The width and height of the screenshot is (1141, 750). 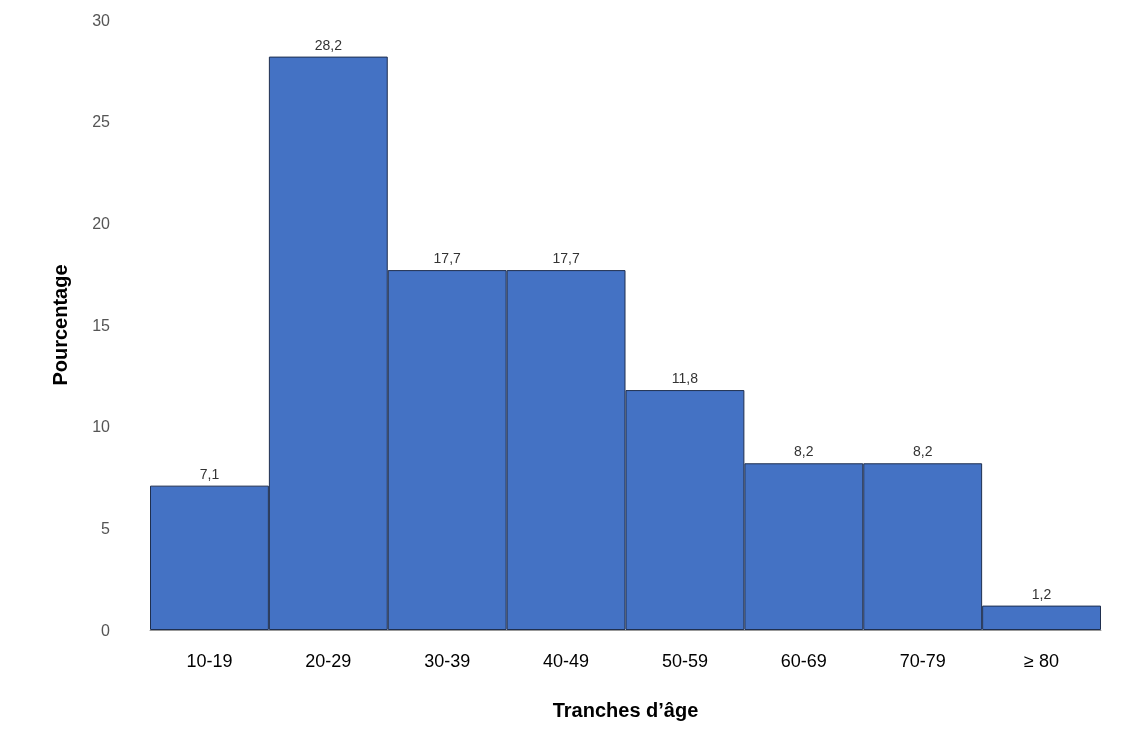 I want to click on y-tick-label: 10, so click(x=101, y=427).